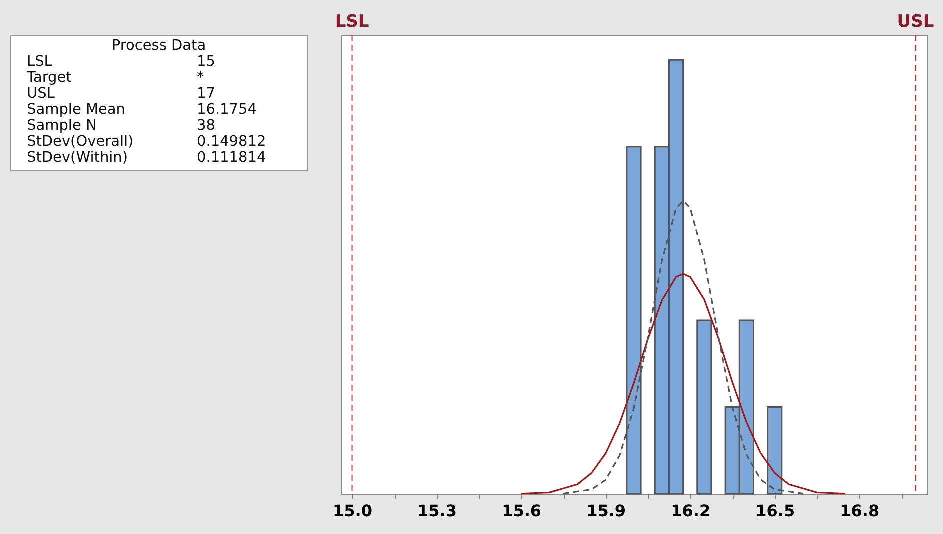 This screenshot has height=534, width=943. I want to click on x-tick-label: 16.8, so click(860, 511).